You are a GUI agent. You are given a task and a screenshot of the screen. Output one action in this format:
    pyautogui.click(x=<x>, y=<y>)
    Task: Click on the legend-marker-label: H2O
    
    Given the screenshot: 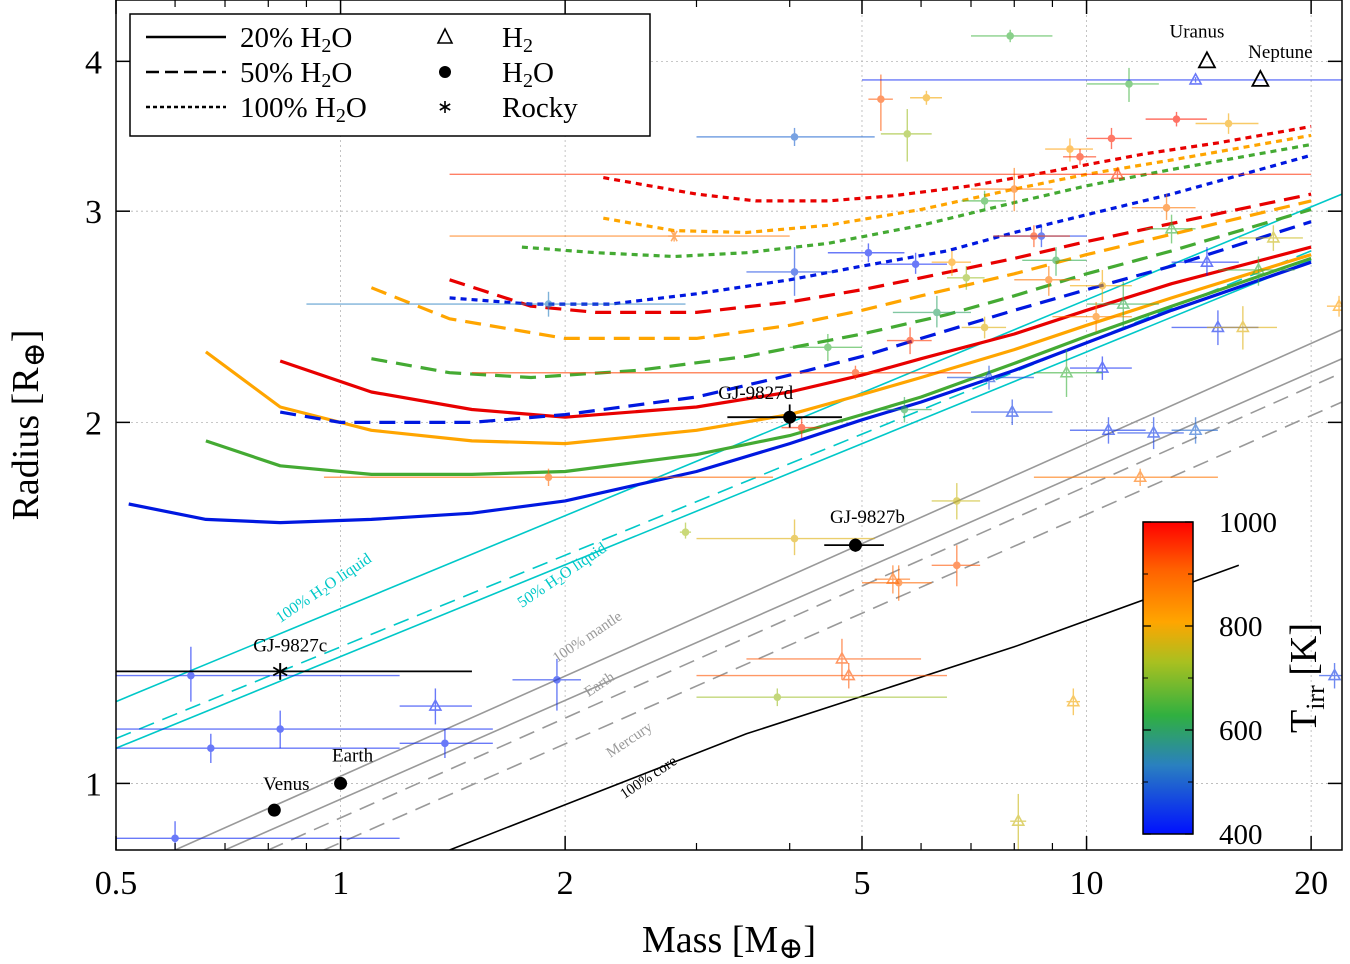 What is the action you would take?
    pyautogui.click(x=528, y=74)
    